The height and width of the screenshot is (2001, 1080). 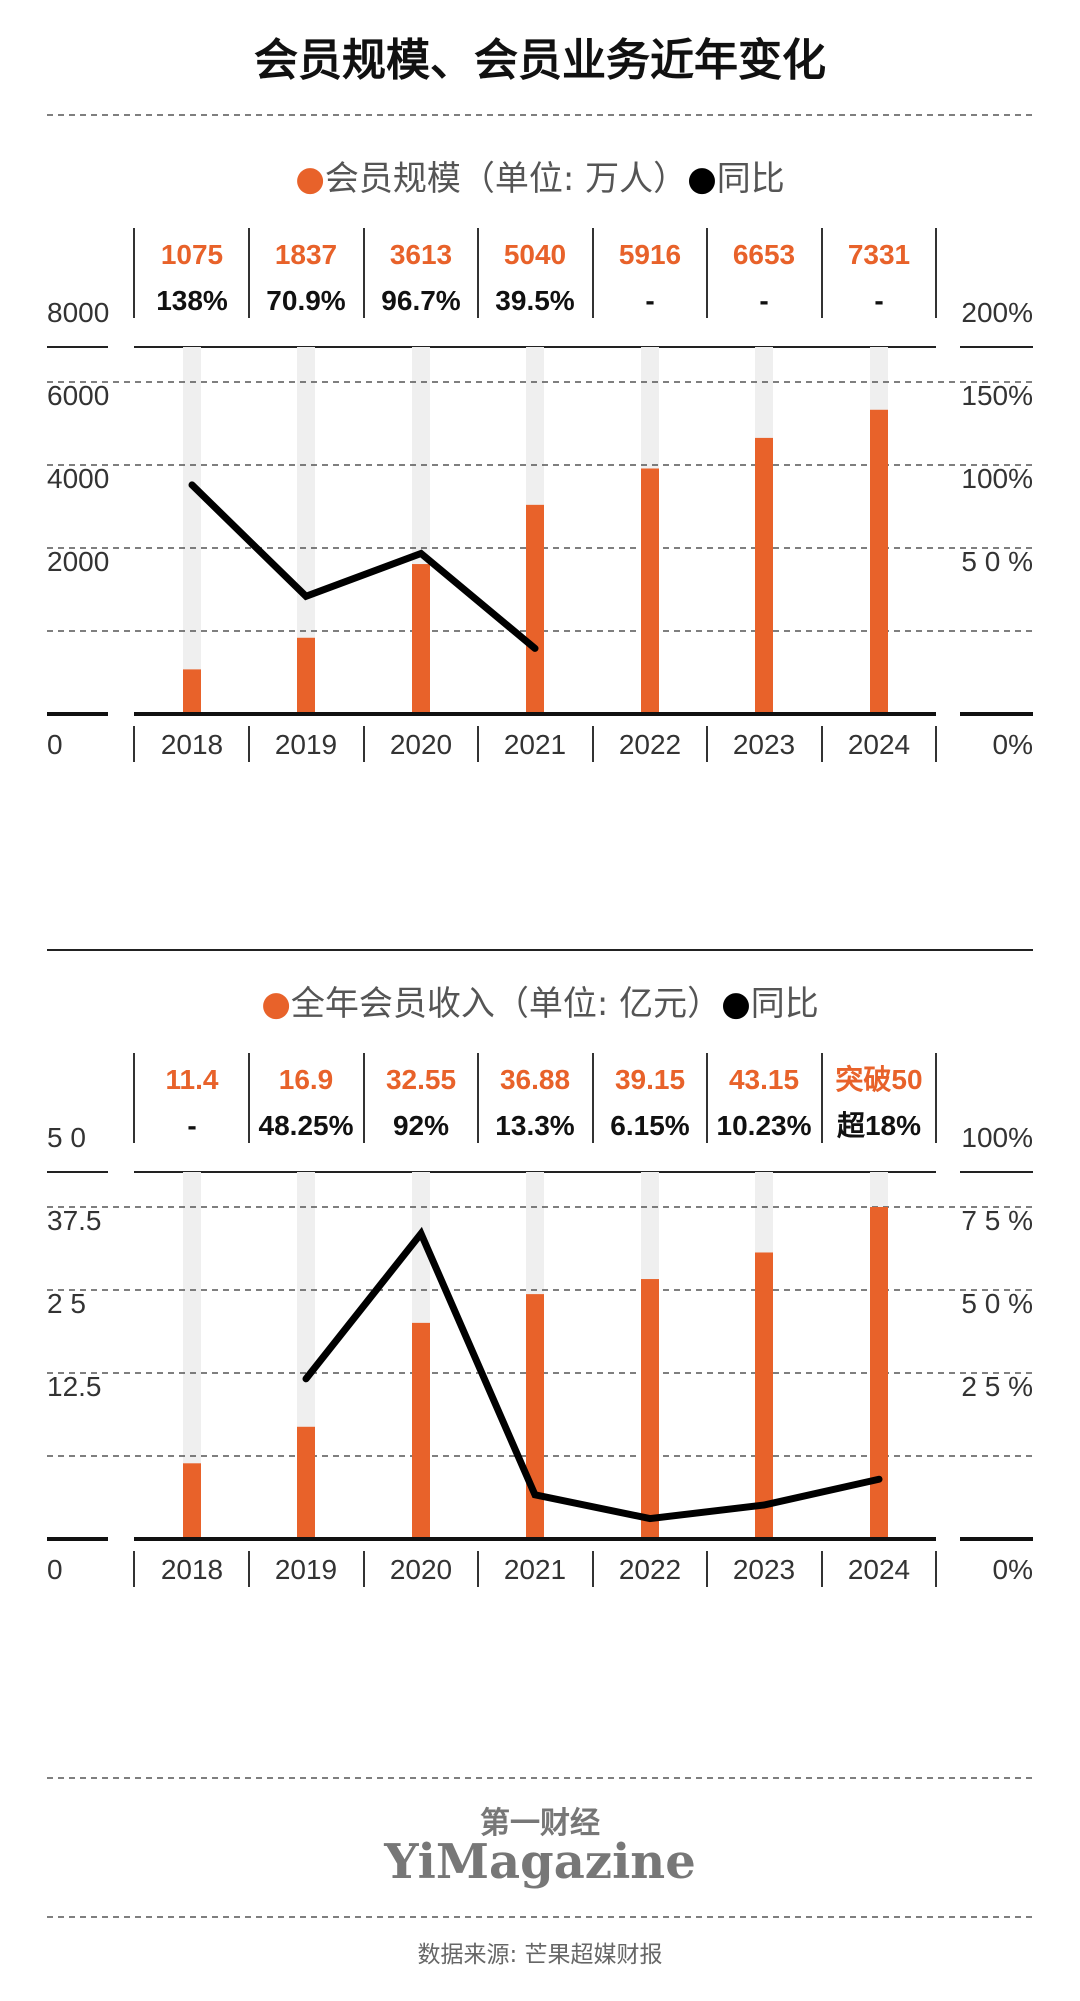 I want to click on legend-bar-label: 会员规模（单位: 万人）, so click(x=506, y=179).